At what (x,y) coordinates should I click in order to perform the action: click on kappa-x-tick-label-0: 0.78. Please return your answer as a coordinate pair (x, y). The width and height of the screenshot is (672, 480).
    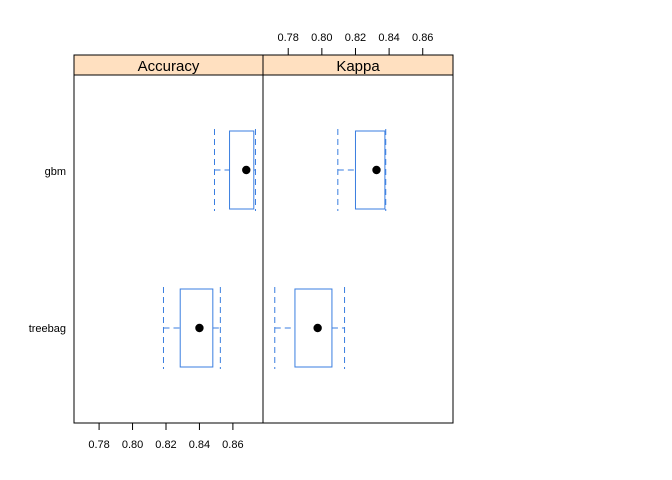
    Looking at the image, I should click on (288, 38).